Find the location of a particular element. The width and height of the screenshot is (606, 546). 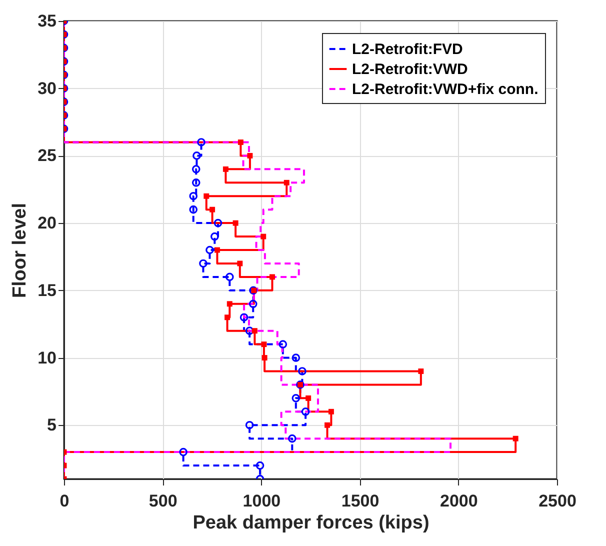

x-axis-title: Peak damper forces (kips) is located at coordinates (311, 523).